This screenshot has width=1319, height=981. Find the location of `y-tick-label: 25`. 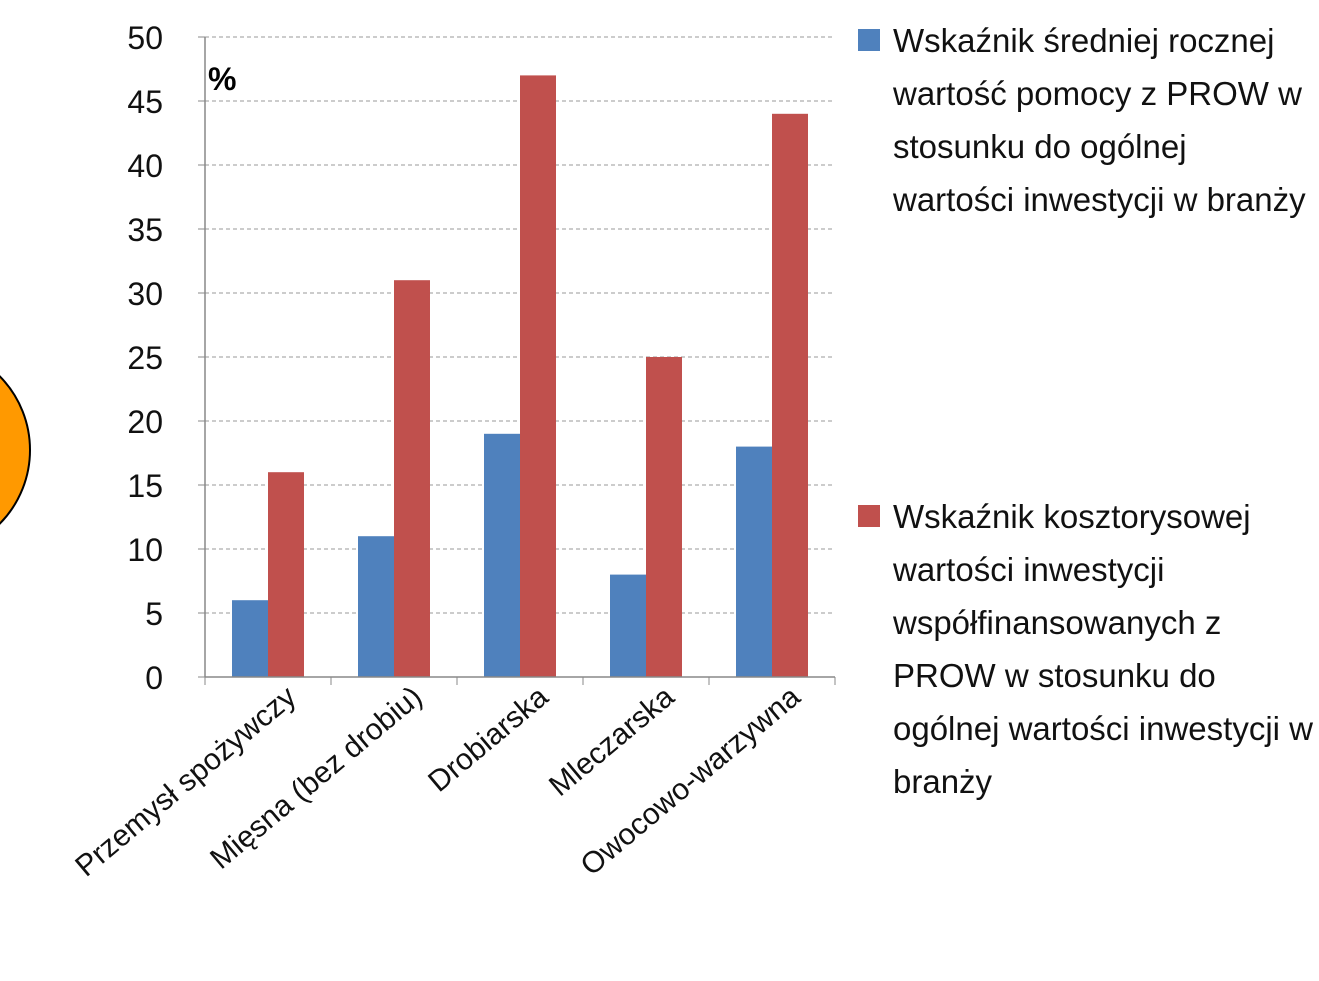

y-tick-label: 25 is located at coordinates (145, 358).